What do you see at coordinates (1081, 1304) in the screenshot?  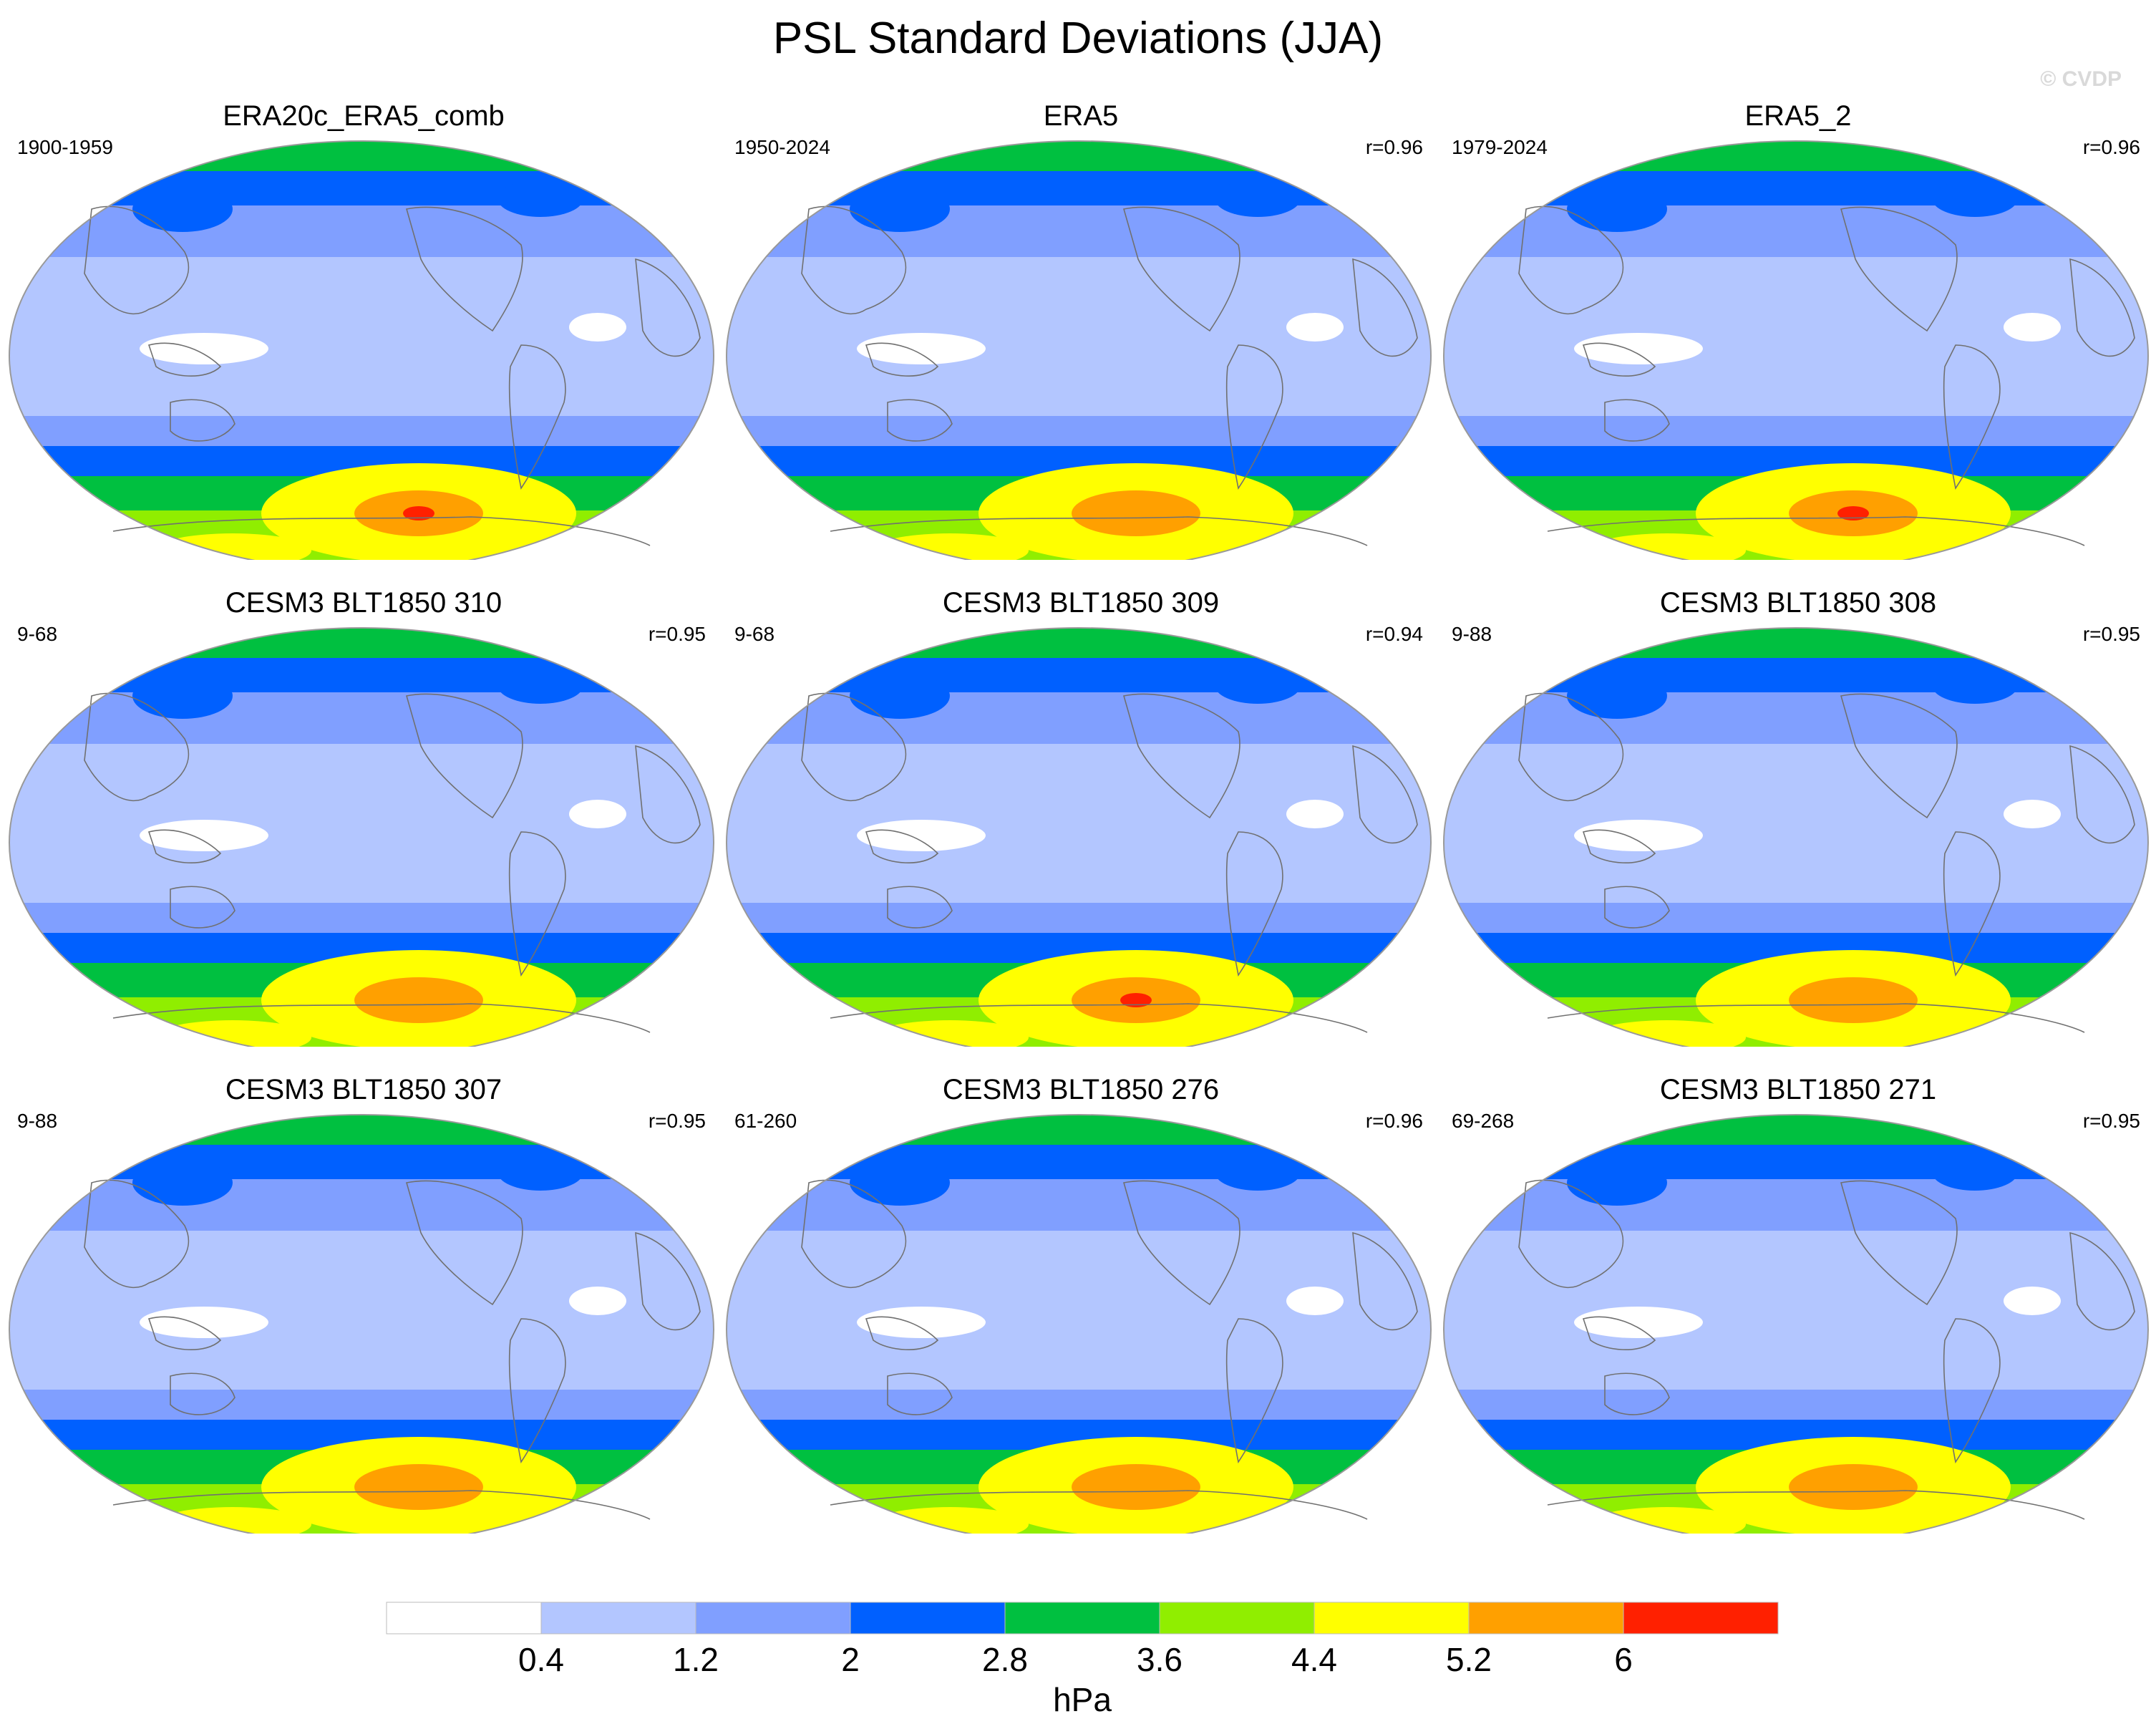 I see `map-panel: CESM3 BLT1850 276 61-260 r=0.96` at bounding box center [1081, 1304].